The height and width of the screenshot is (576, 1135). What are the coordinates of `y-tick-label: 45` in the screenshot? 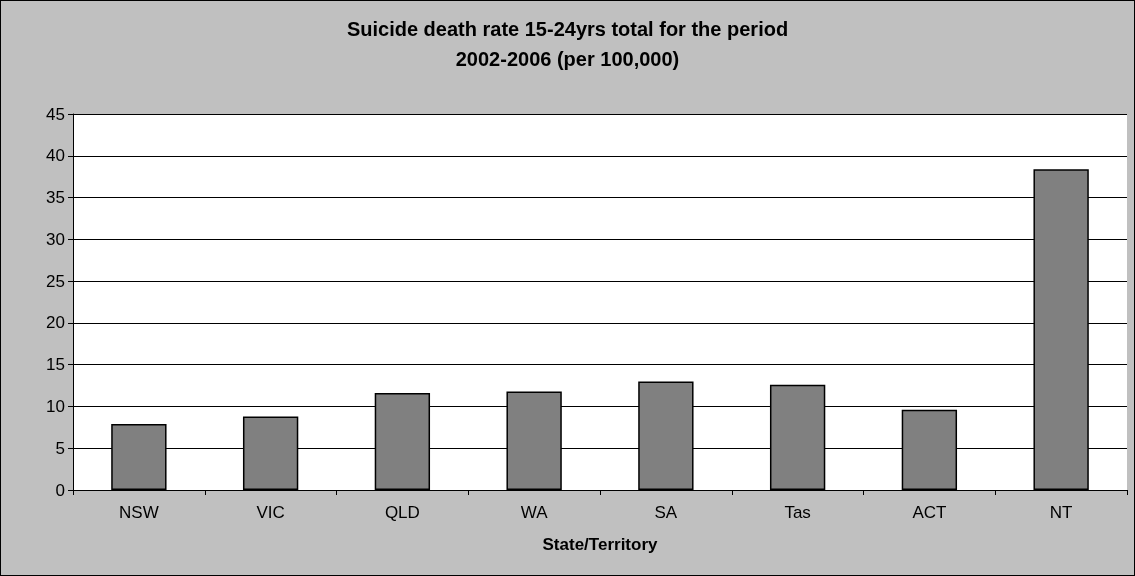 It's located at (55, 114).